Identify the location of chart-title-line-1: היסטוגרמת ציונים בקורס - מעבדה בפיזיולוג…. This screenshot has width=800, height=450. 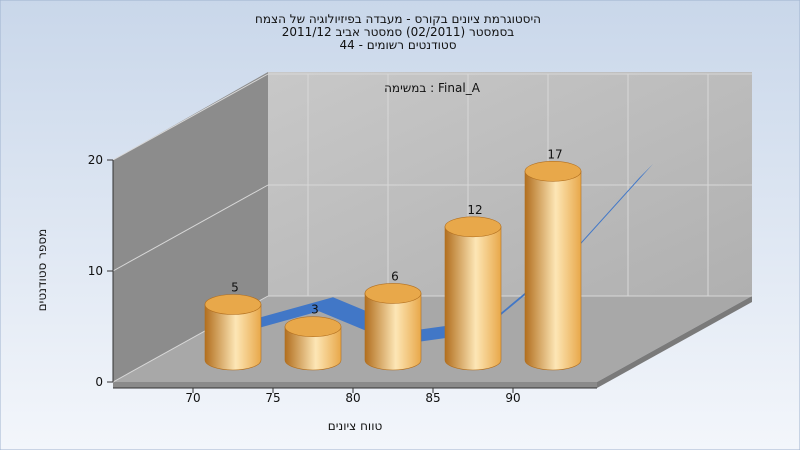
(398, 19).